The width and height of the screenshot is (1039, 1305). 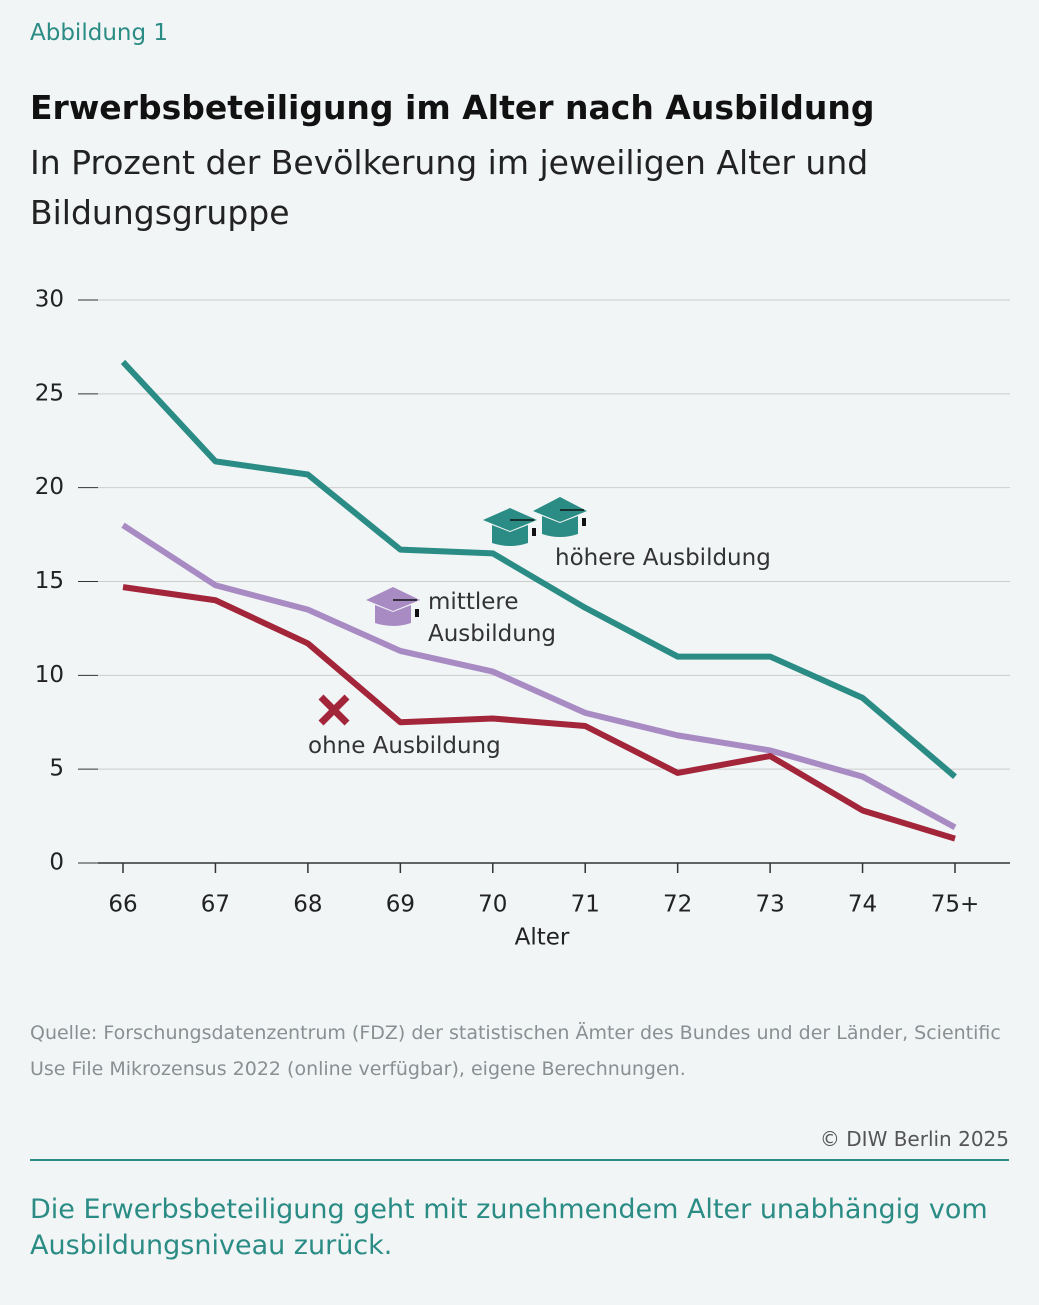 I want to click on icon-cap-mid, so click(x=393, y=606).